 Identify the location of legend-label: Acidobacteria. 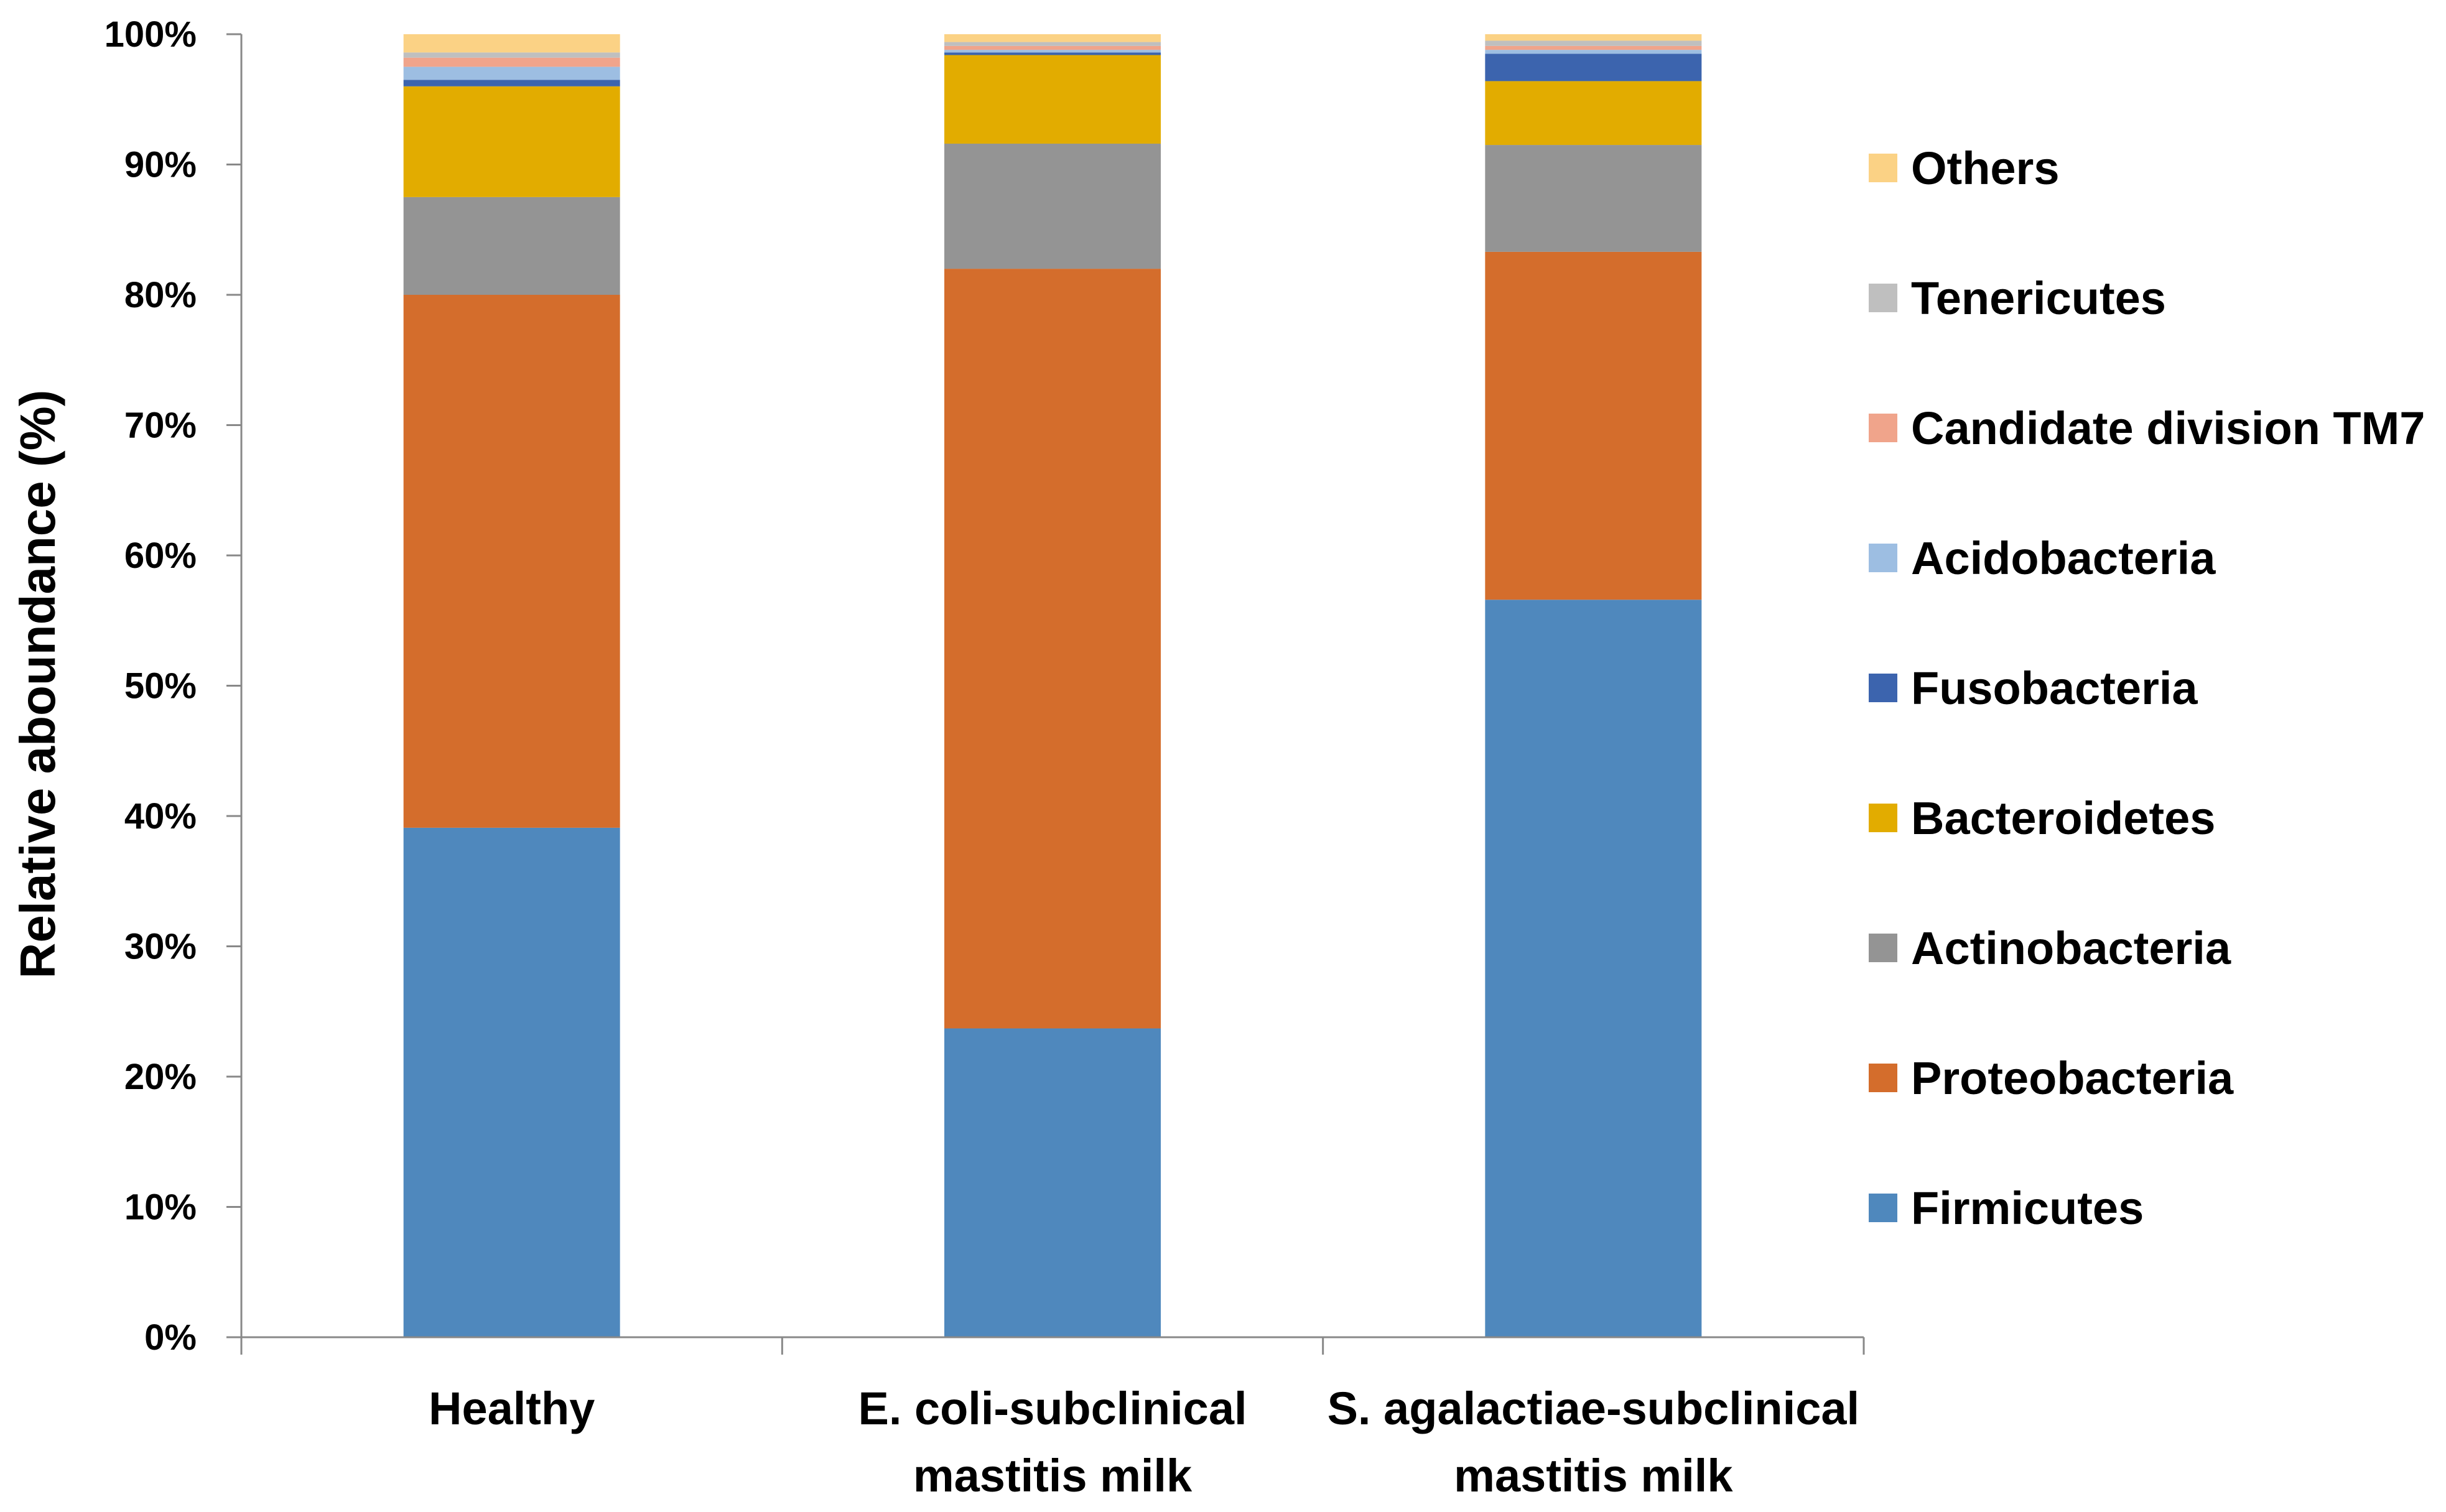
(2063, 558).